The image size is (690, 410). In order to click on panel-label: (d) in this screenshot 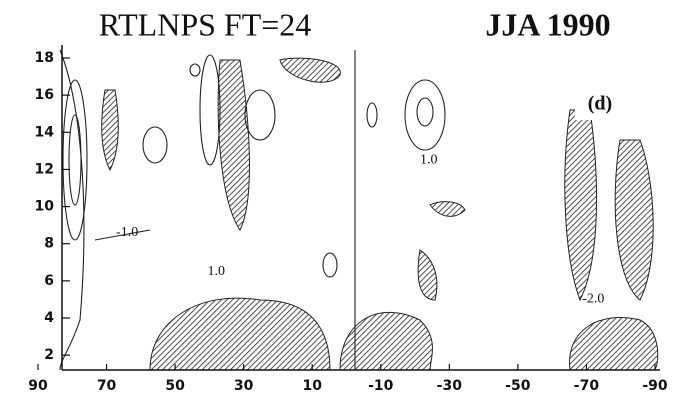, I will do `click(600, 104)`.